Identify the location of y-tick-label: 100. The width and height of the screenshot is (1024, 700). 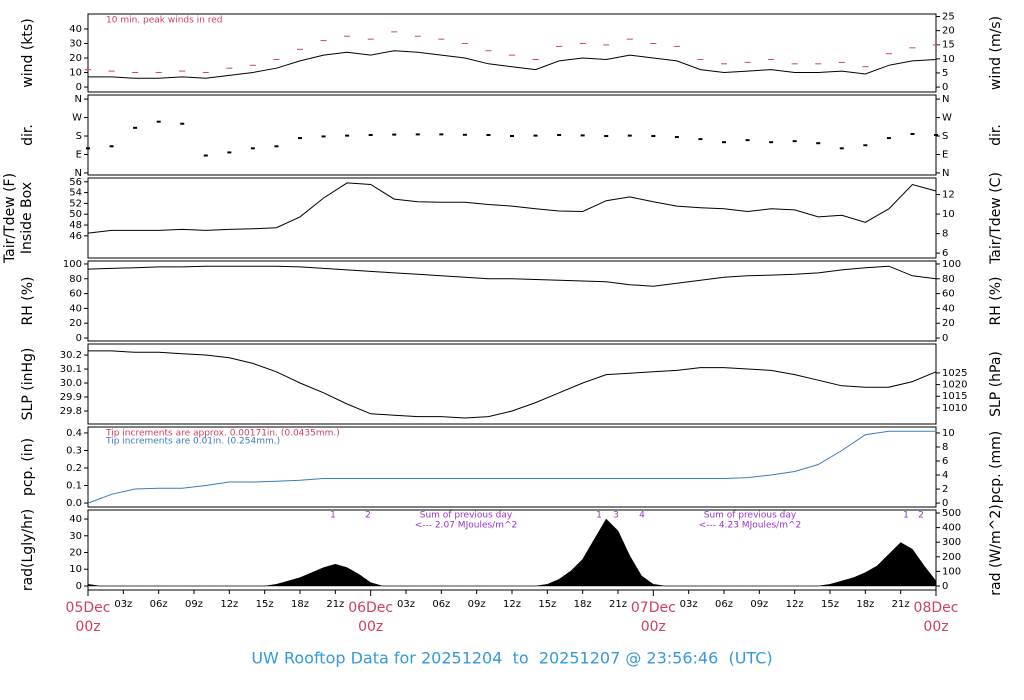
(72, 264).